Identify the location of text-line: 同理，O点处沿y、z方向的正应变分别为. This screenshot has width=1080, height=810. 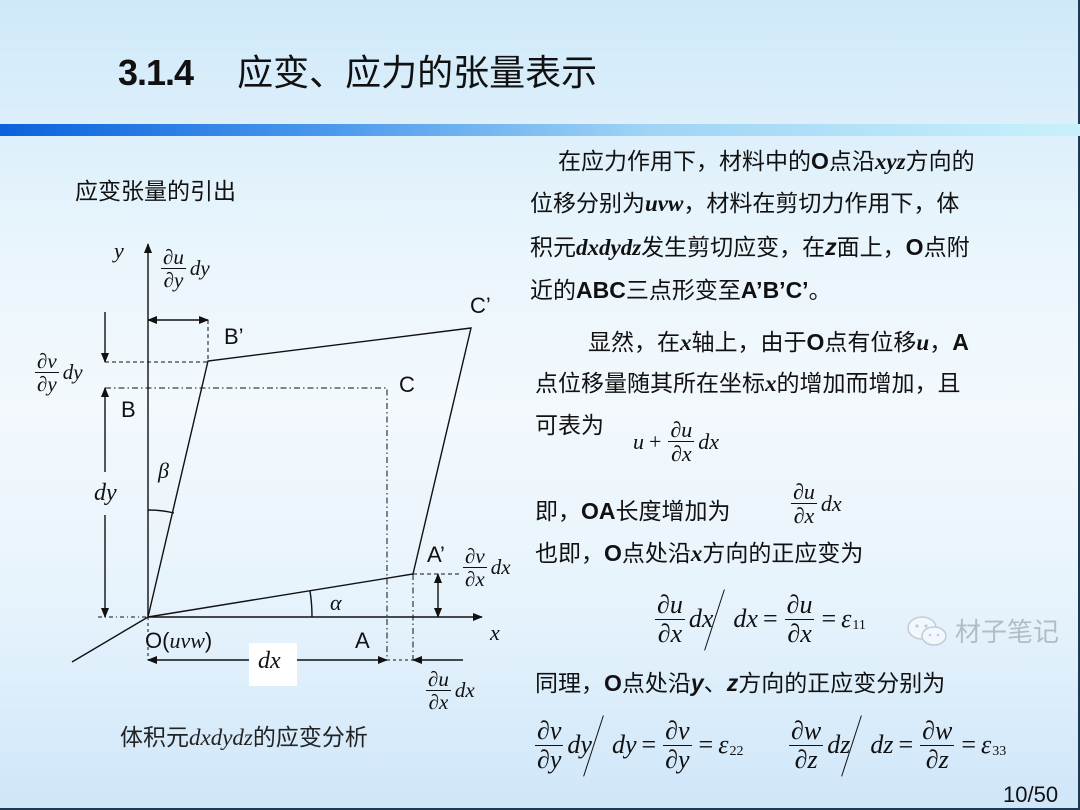
(740, 683).